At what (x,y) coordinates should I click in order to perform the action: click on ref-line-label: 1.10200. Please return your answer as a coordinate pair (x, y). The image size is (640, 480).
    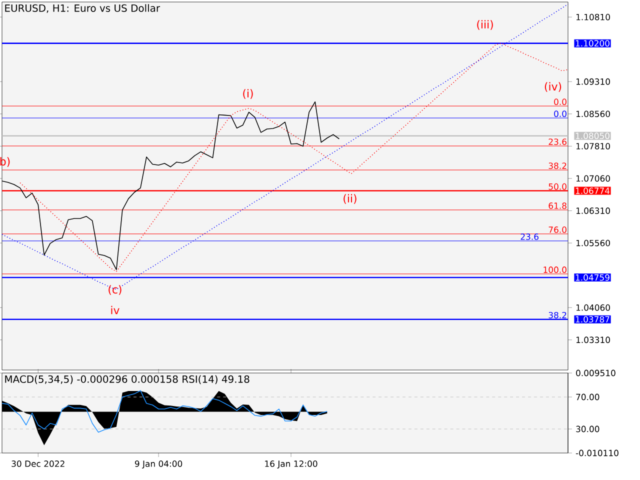
    Looking at the image, I should click on (593, 43).